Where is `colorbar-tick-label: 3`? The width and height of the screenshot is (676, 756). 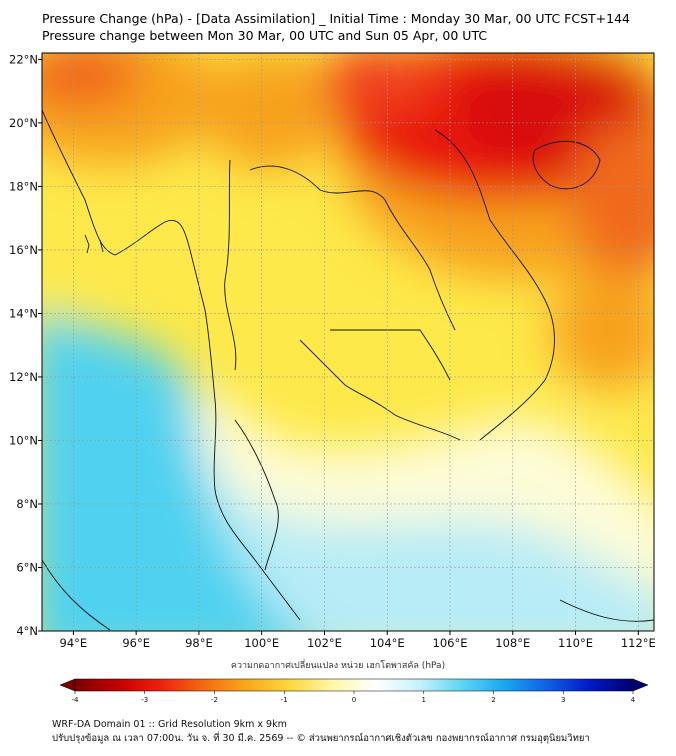 colorbar-tick-label: 3 is located at coordinates (563, 700).